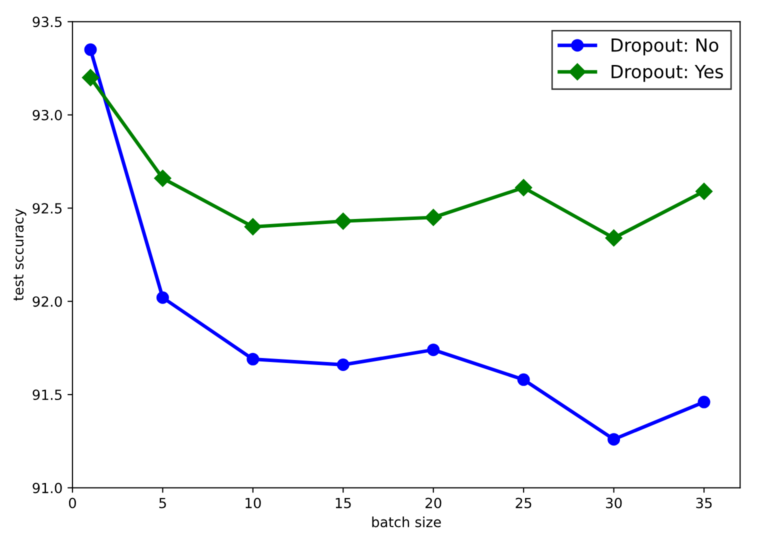 This screenshot has width=763, height=542. What do you see at coordinates (47, 395) in the screenshot?
I see `y-tick-label: 91.5` at bounding box center [47, 395].